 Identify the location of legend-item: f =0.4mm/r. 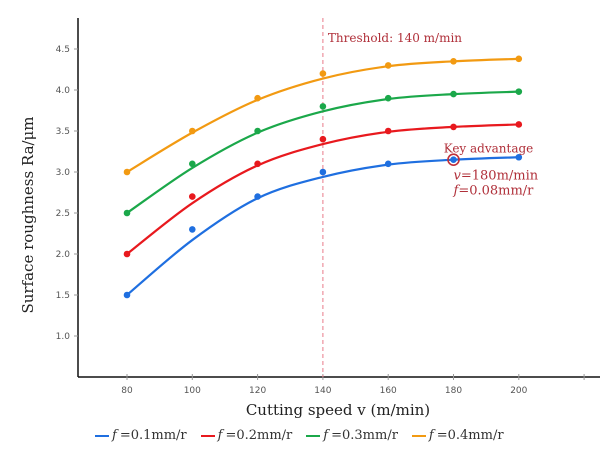
(457, 435).